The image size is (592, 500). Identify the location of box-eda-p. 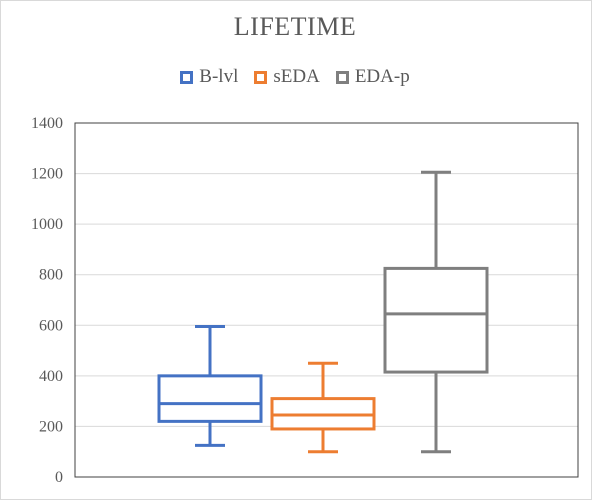
(436, 320).